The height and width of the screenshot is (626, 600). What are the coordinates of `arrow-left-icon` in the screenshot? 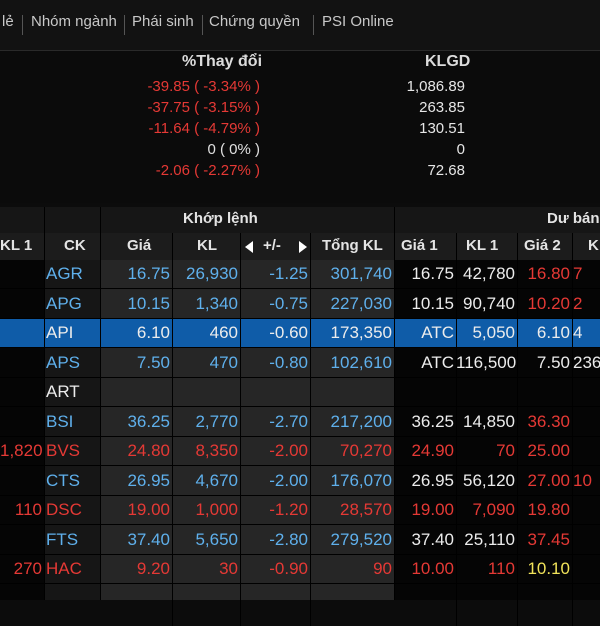 It's located at (249, 247).